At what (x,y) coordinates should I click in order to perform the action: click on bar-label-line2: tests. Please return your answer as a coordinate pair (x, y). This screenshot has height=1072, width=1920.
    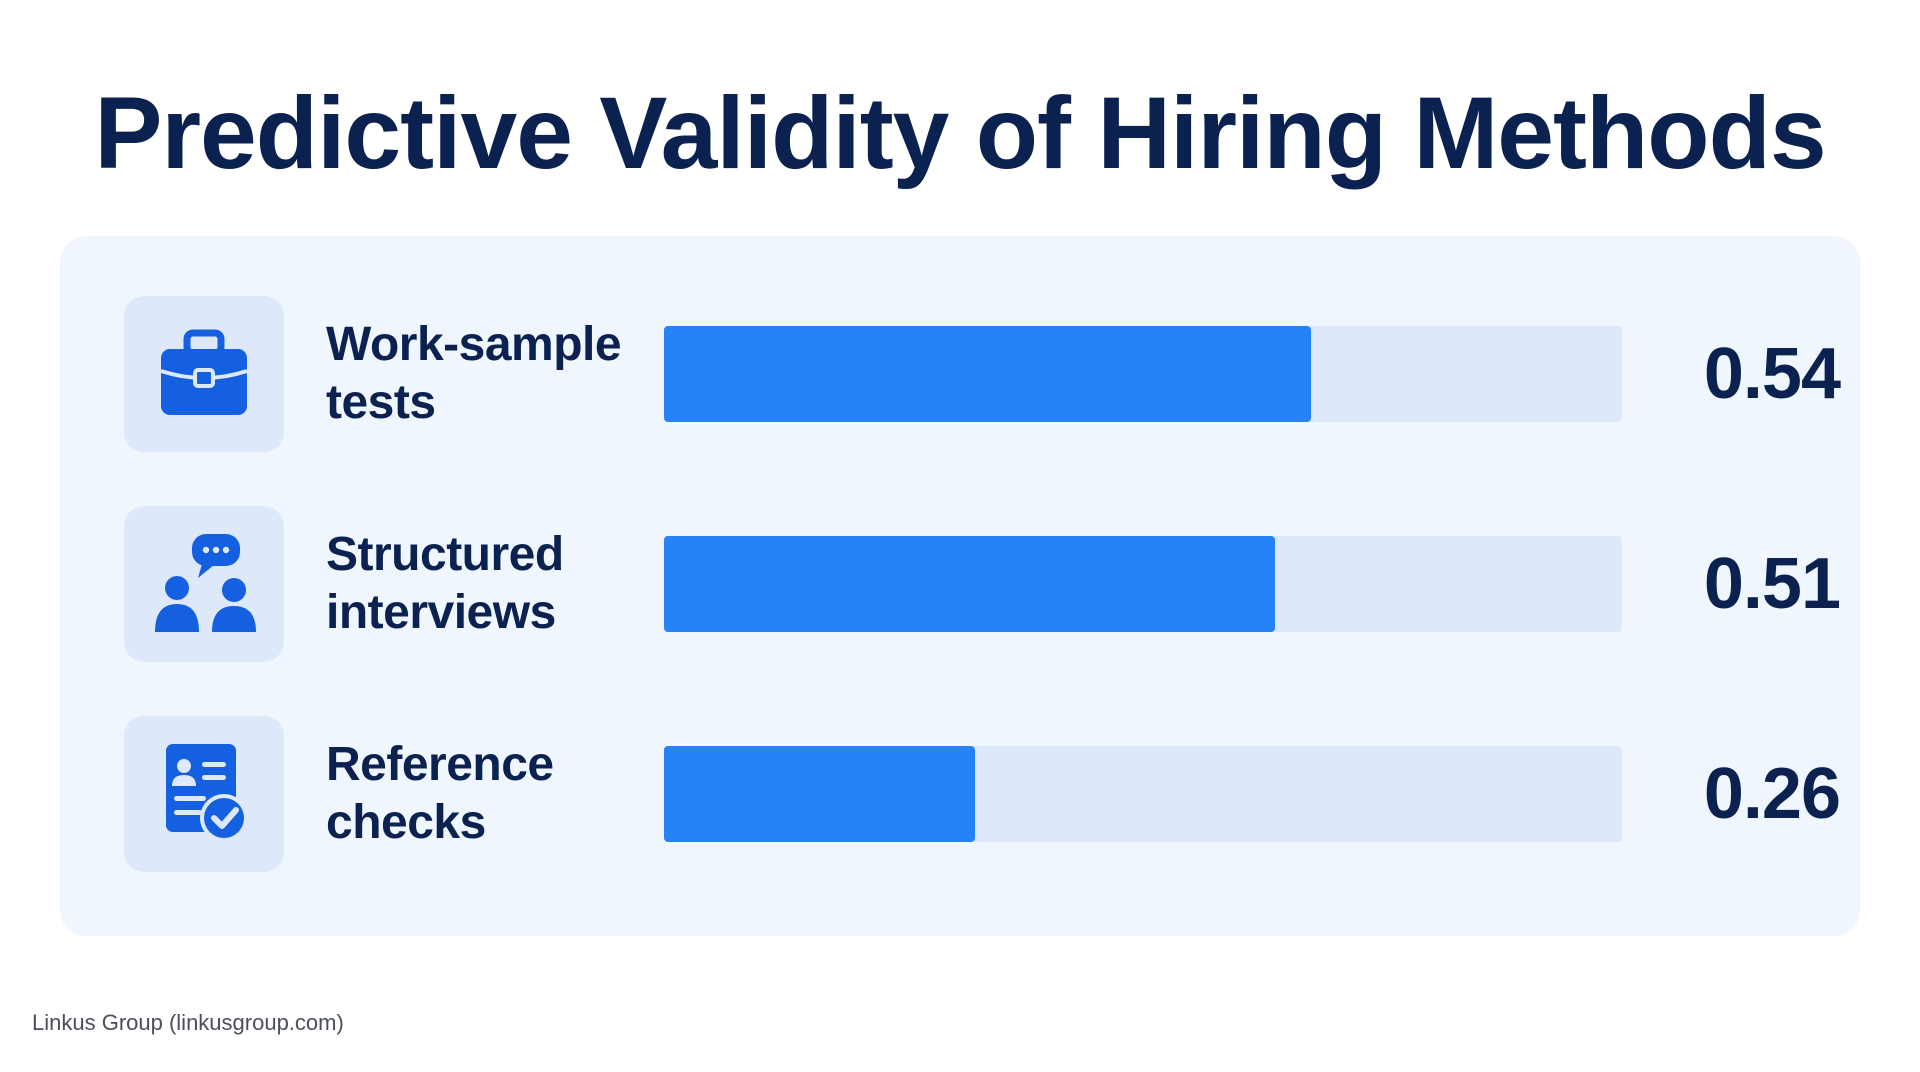
    Looking at the image, I should click on (381, 402).